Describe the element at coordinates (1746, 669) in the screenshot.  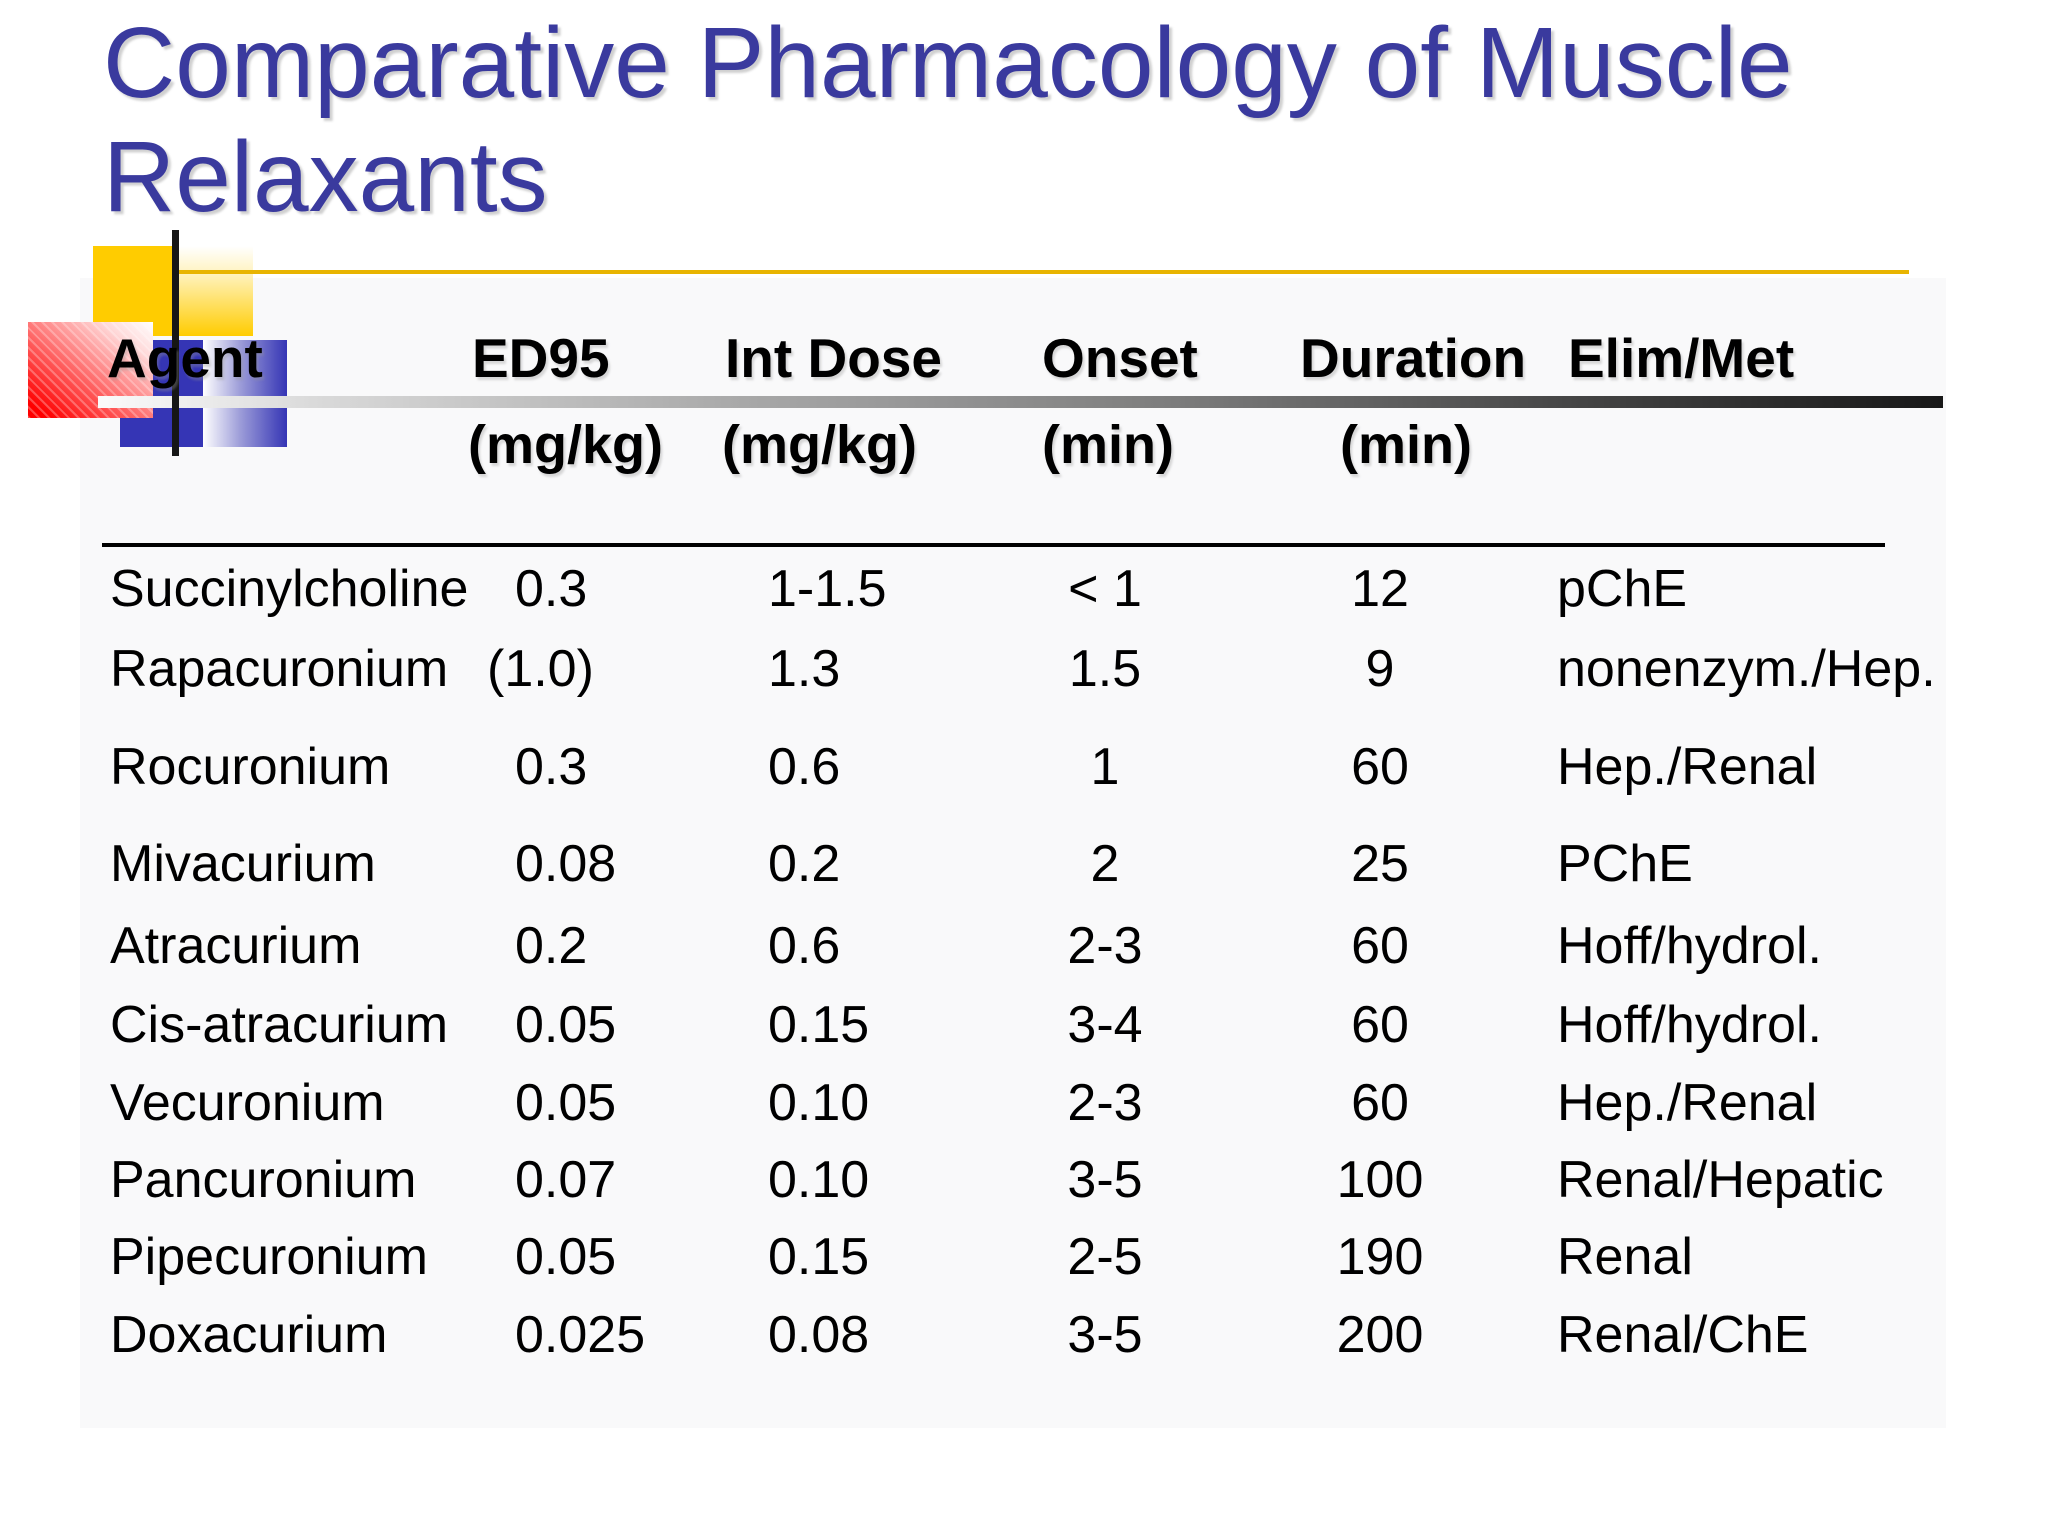
I see `cell-elim-met: nonenzym./Hep.` at that location.